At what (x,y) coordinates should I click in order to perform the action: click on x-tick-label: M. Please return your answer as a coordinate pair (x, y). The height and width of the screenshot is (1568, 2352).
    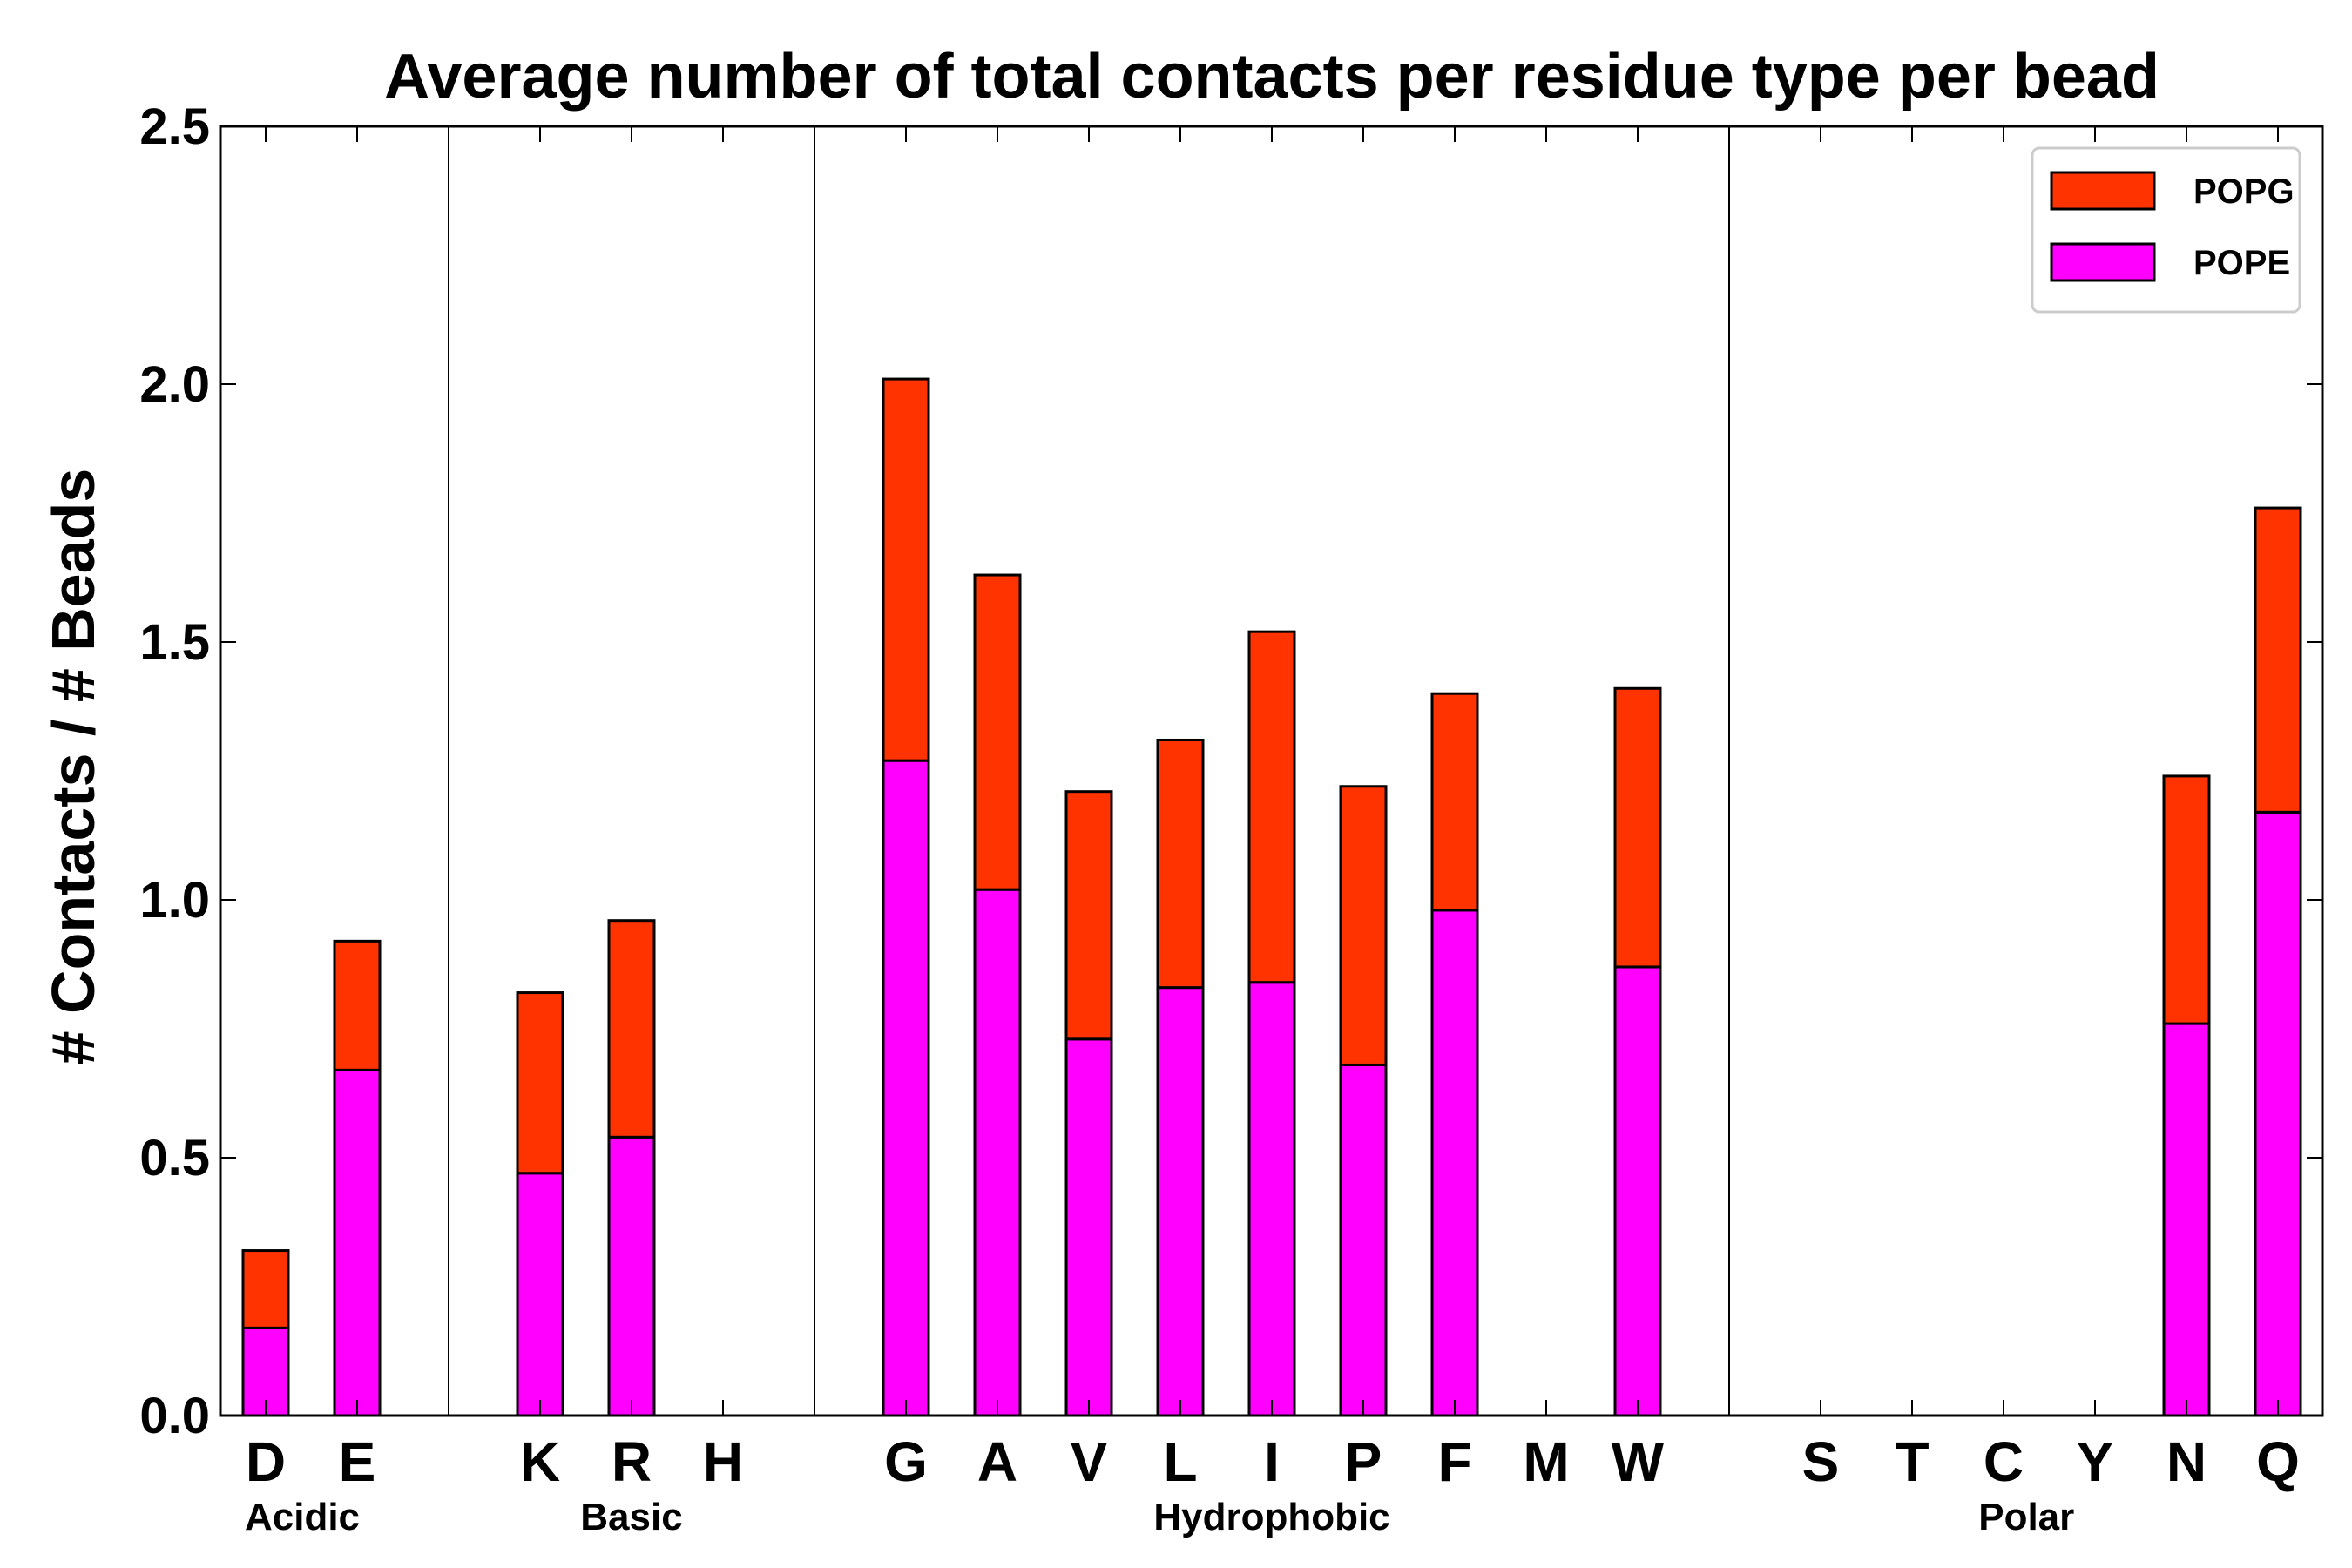
    Looking at the image, I should click on (1546, 1461).